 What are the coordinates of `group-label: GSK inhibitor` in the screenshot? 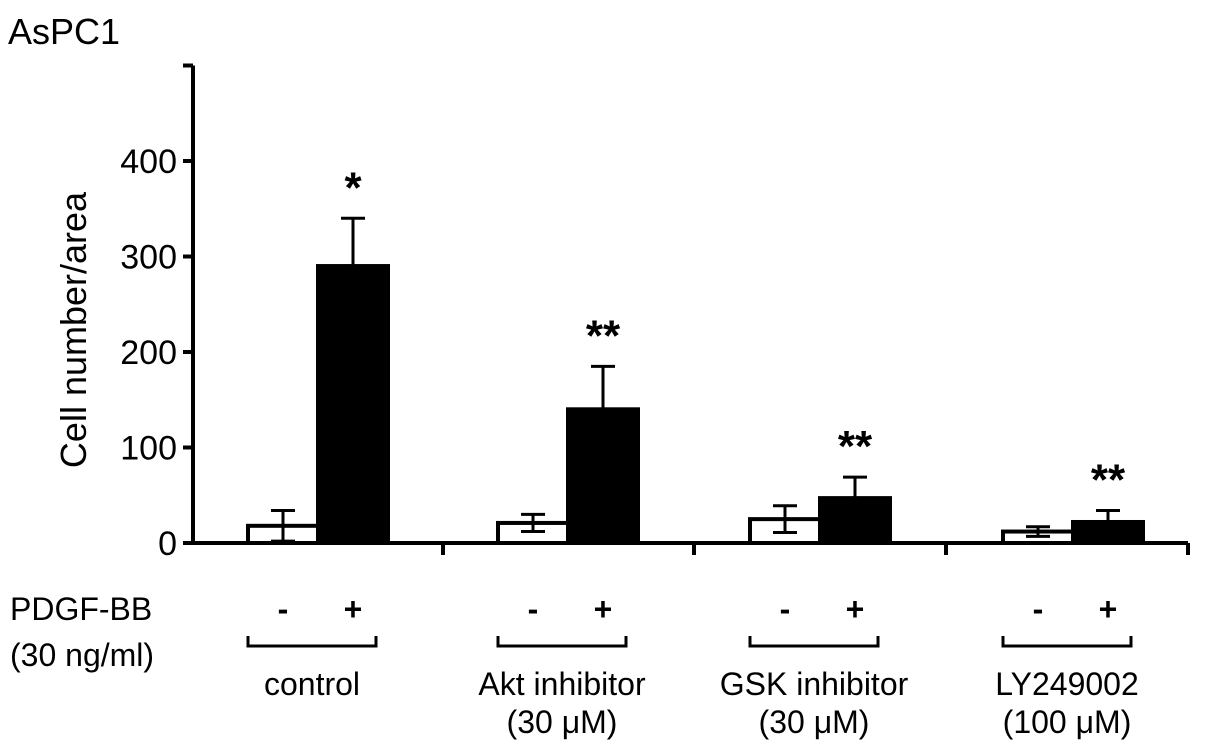 It's located at (814, 684).